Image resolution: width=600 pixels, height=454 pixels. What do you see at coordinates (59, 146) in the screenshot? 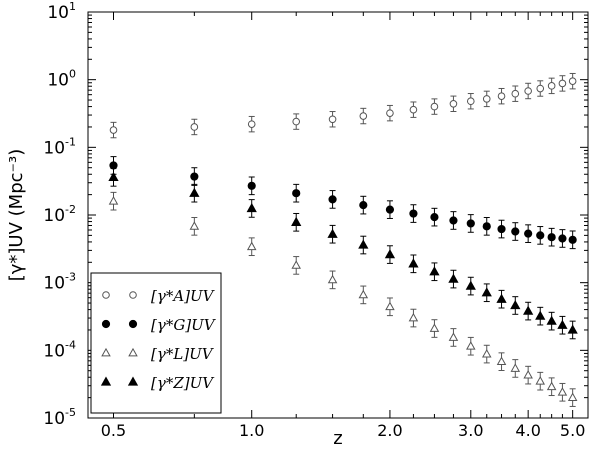
I see `y-tick-label: 10⁻¹` at bounding box center [59, 146].